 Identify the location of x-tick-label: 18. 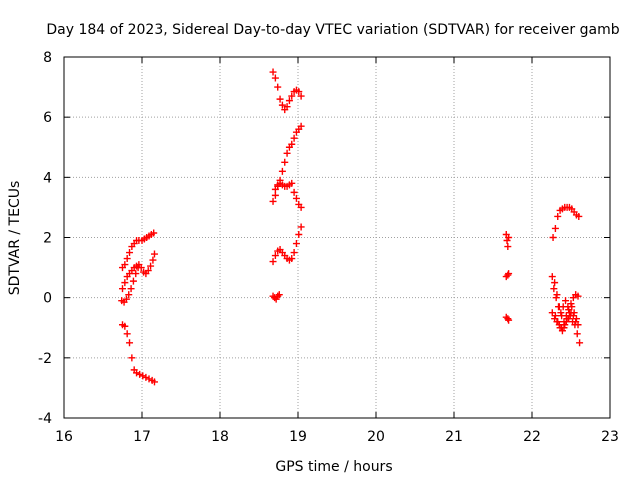
(220, 437).